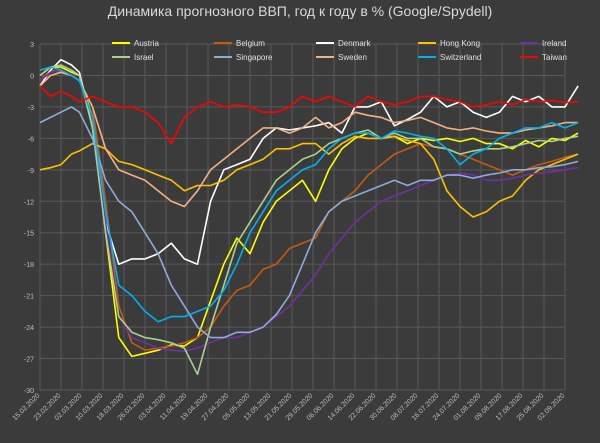 The width and height of the screenshot is (600, 443). I want to click on legend-entry: Sweden, so click(352, 57).